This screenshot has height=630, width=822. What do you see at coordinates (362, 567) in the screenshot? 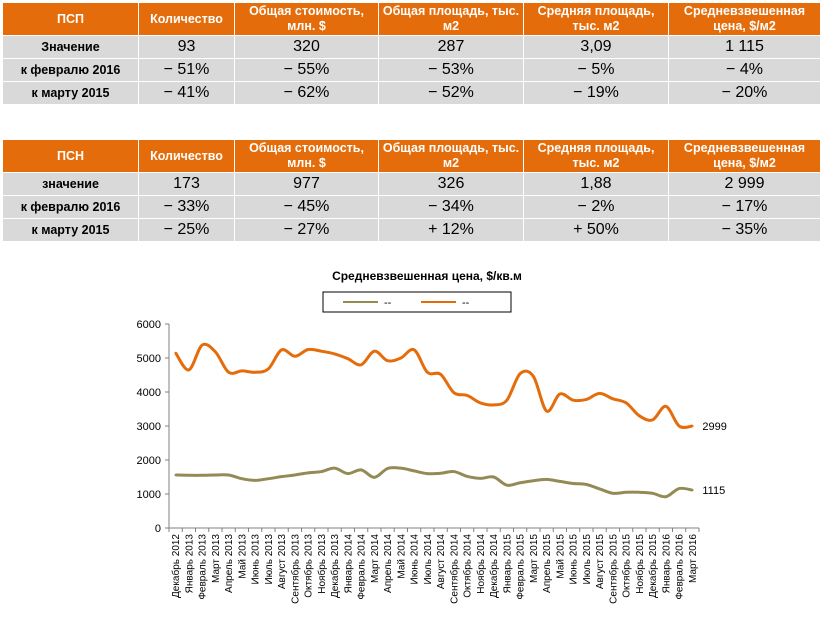
I see `x-tick-label: Февраль 2014` at bounding box center [362, 567].